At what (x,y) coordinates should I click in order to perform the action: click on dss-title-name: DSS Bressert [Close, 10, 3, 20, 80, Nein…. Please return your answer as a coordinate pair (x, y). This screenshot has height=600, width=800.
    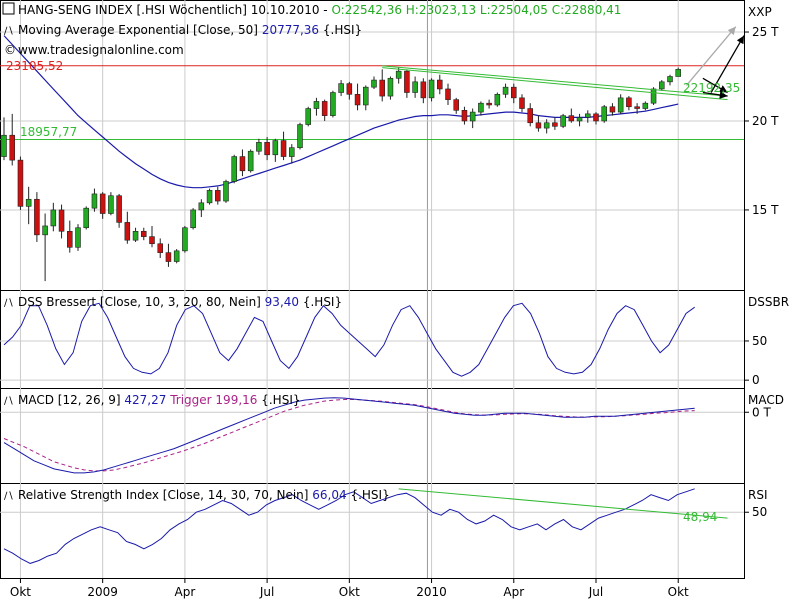
    Looking at the image, I should click on (141, 302).